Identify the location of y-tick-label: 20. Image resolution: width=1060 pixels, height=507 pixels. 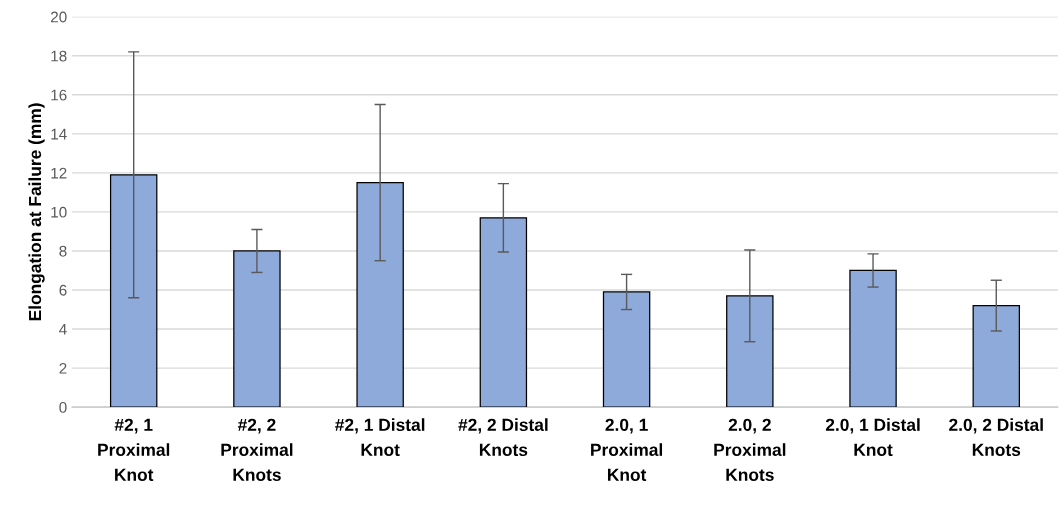
(59, 17).